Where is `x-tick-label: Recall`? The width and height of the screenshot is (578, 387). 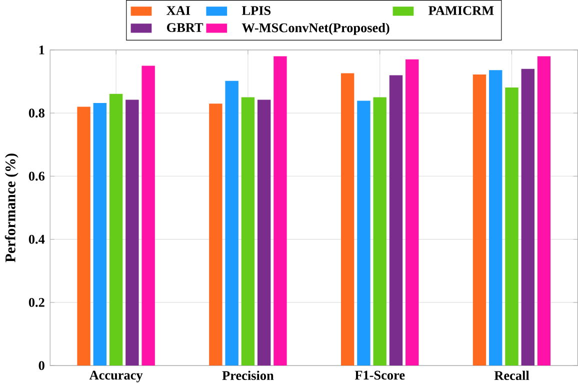
x-tick-label: Recall is located at coordinates (512, 375).